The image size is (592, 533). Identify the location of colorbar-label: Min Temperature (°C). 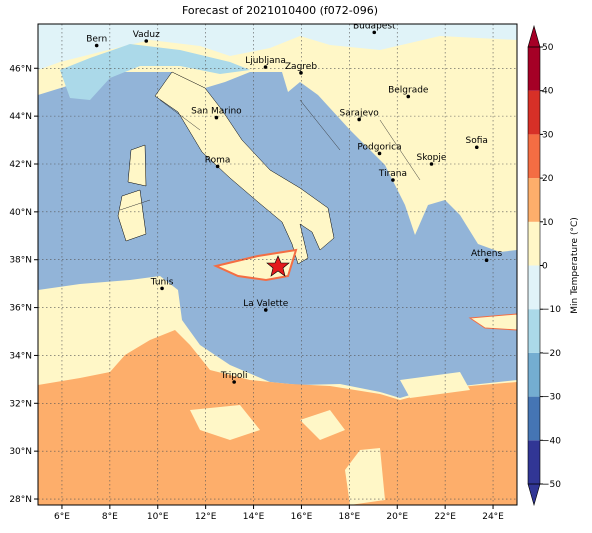
(575, 265).